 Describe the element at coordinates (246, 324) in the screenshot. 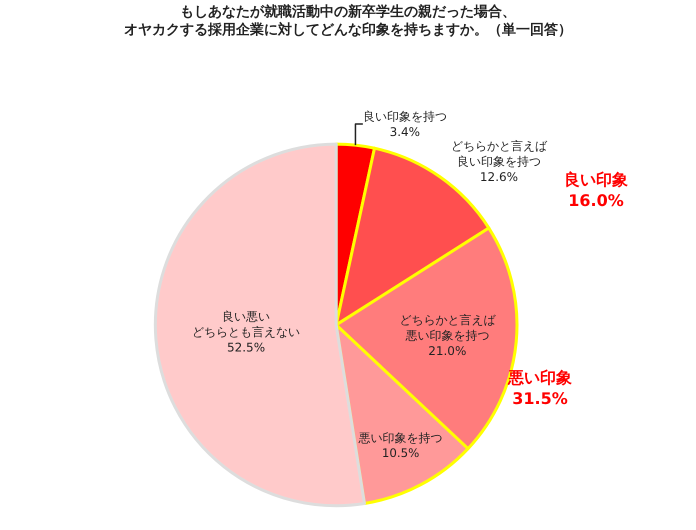

I see `slice-label: 良い悪いどちらとも言えない` at that location.